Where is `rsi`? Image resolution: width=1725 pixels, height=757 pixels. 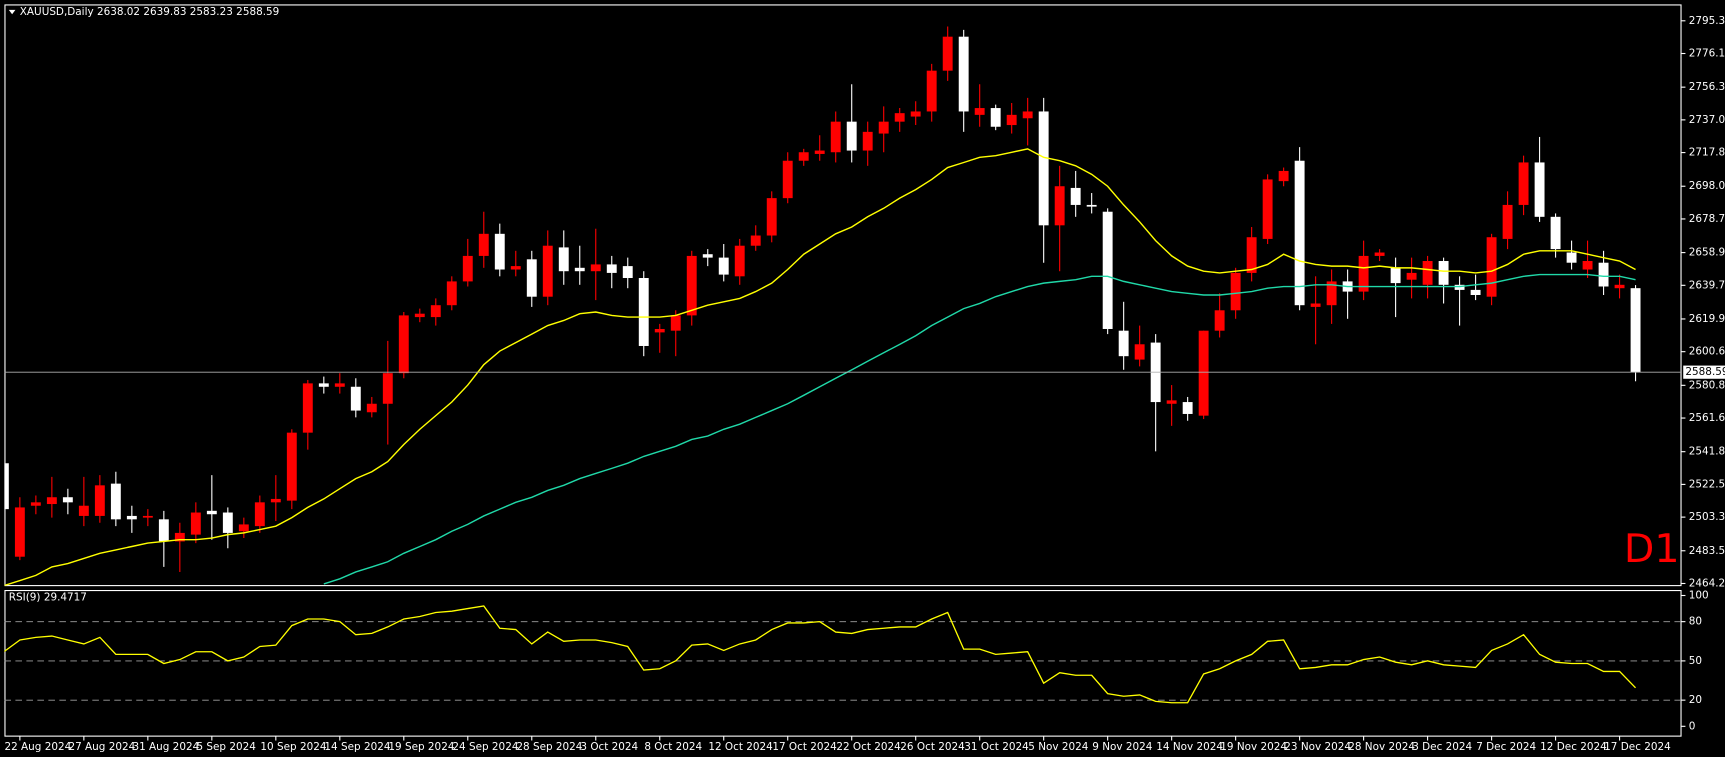
rsi is located at coordinates (843, 654).